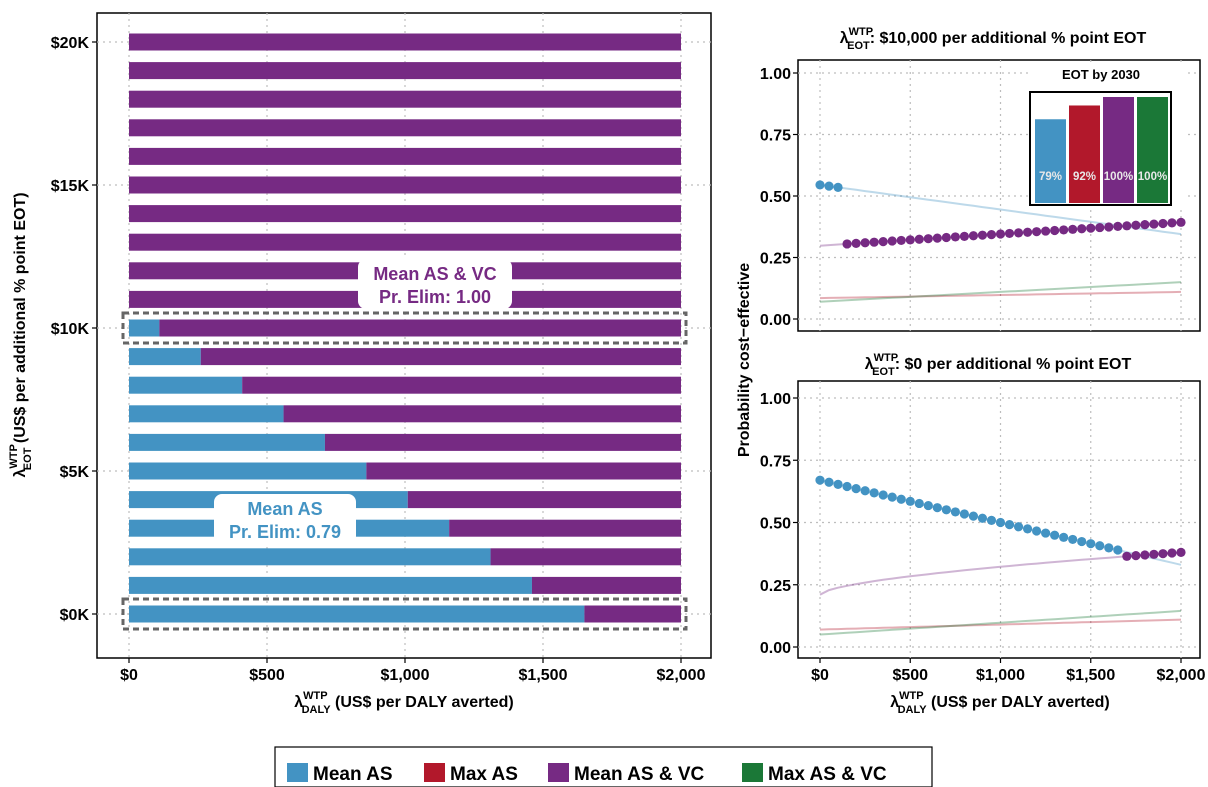  Describe the element at coordinates (775, 524) in the screenshot. I see `rb-y-tick-label: 0.50` at that location.